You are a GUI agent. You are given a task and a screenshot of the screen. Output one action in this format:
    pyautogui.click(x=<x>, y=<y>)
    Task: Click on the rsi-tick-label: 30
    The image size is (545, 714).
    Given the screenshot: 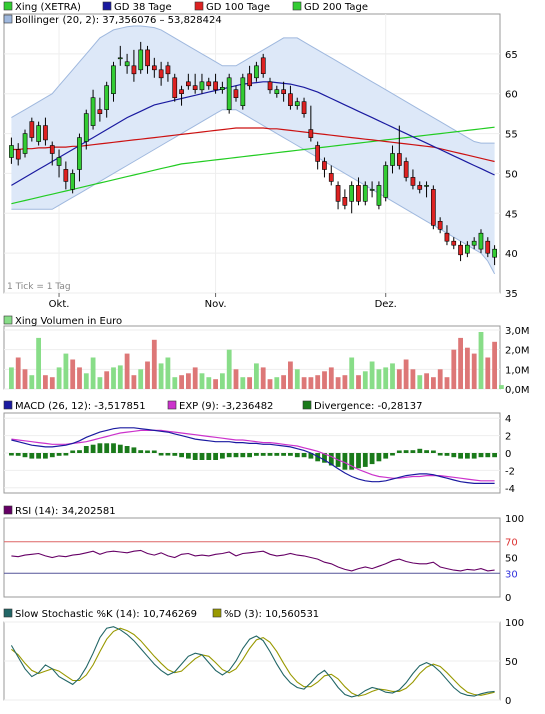 What is the action you would take?
    pyautogui.click(x=511, y=574)
    